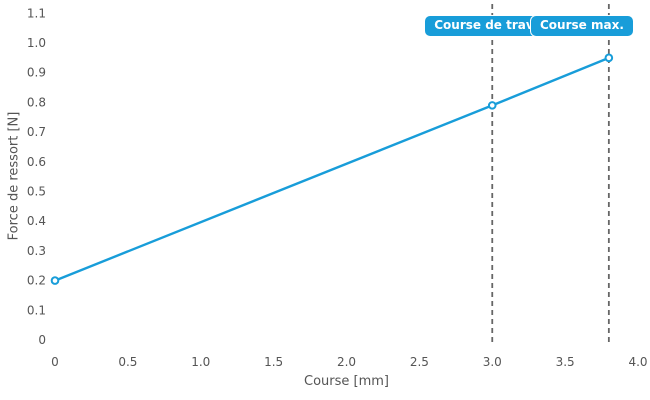 The height and width of the screenshot is (400, 650). I want to click on y-tick-label: 0.7, so click(36, 132).